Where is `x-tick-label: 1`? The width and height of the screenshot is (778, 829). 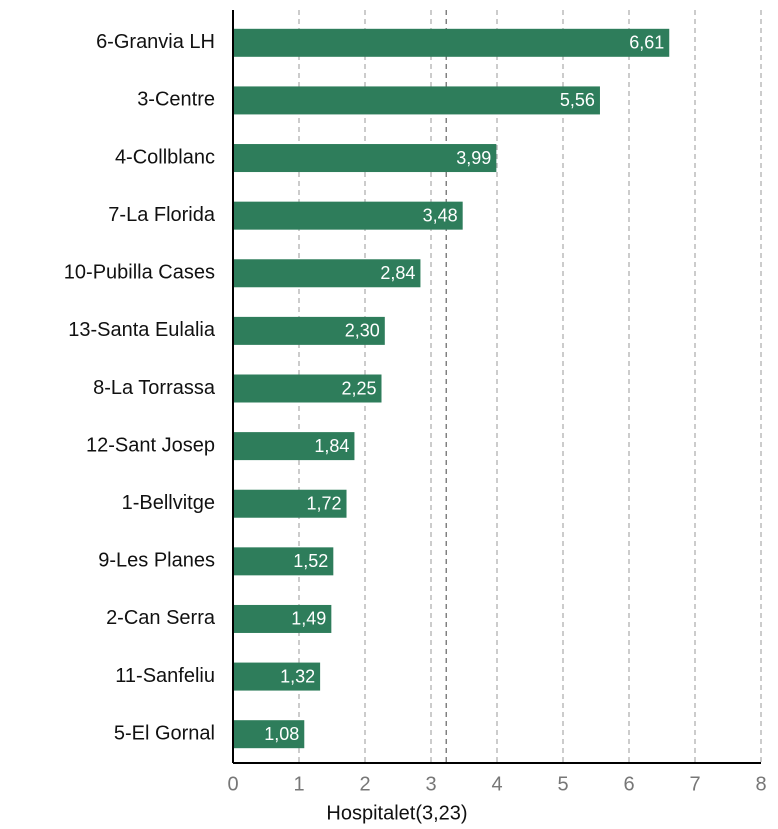 x-tick-label: 1 is located at coordinates (298, 784).